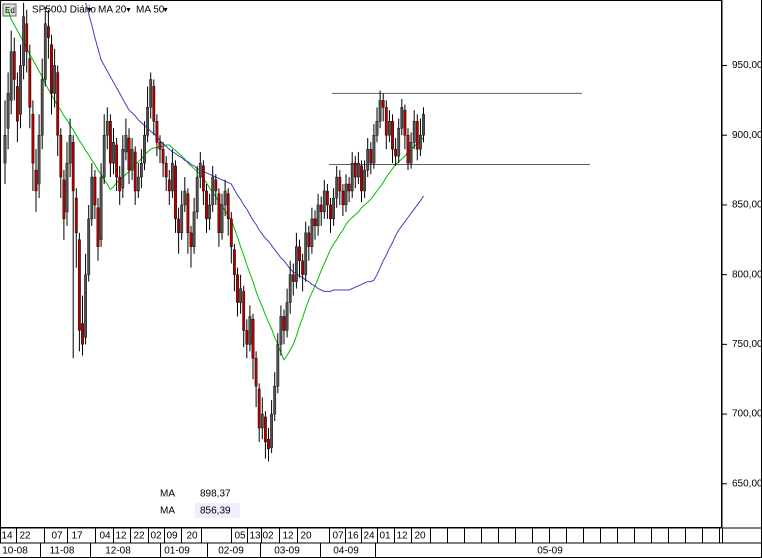  I want to click on x-tick-label: 13, so click(255, 536).